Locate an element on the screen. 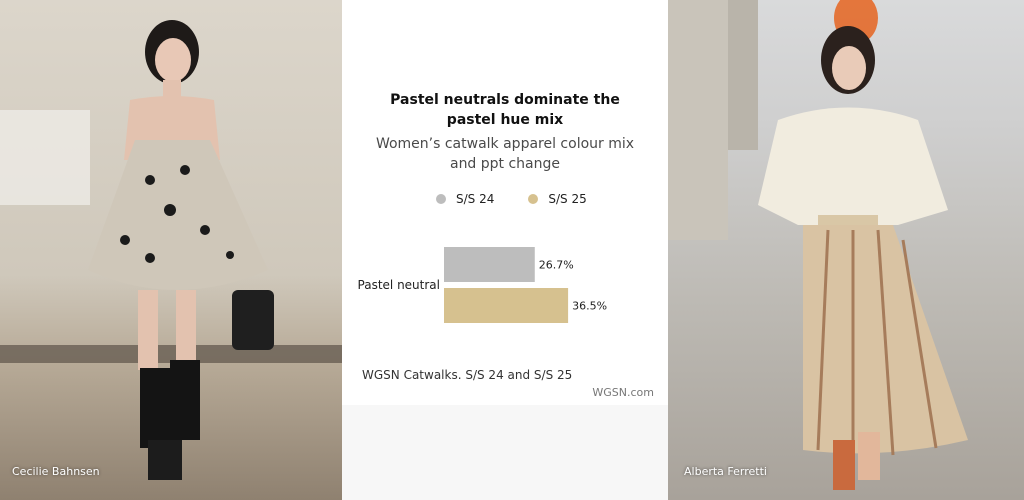 Image resolution: width=1024 pixels, height=500 pixels. right-photo-caption: Alberta Ferretti is located at coordinates (725, 471).